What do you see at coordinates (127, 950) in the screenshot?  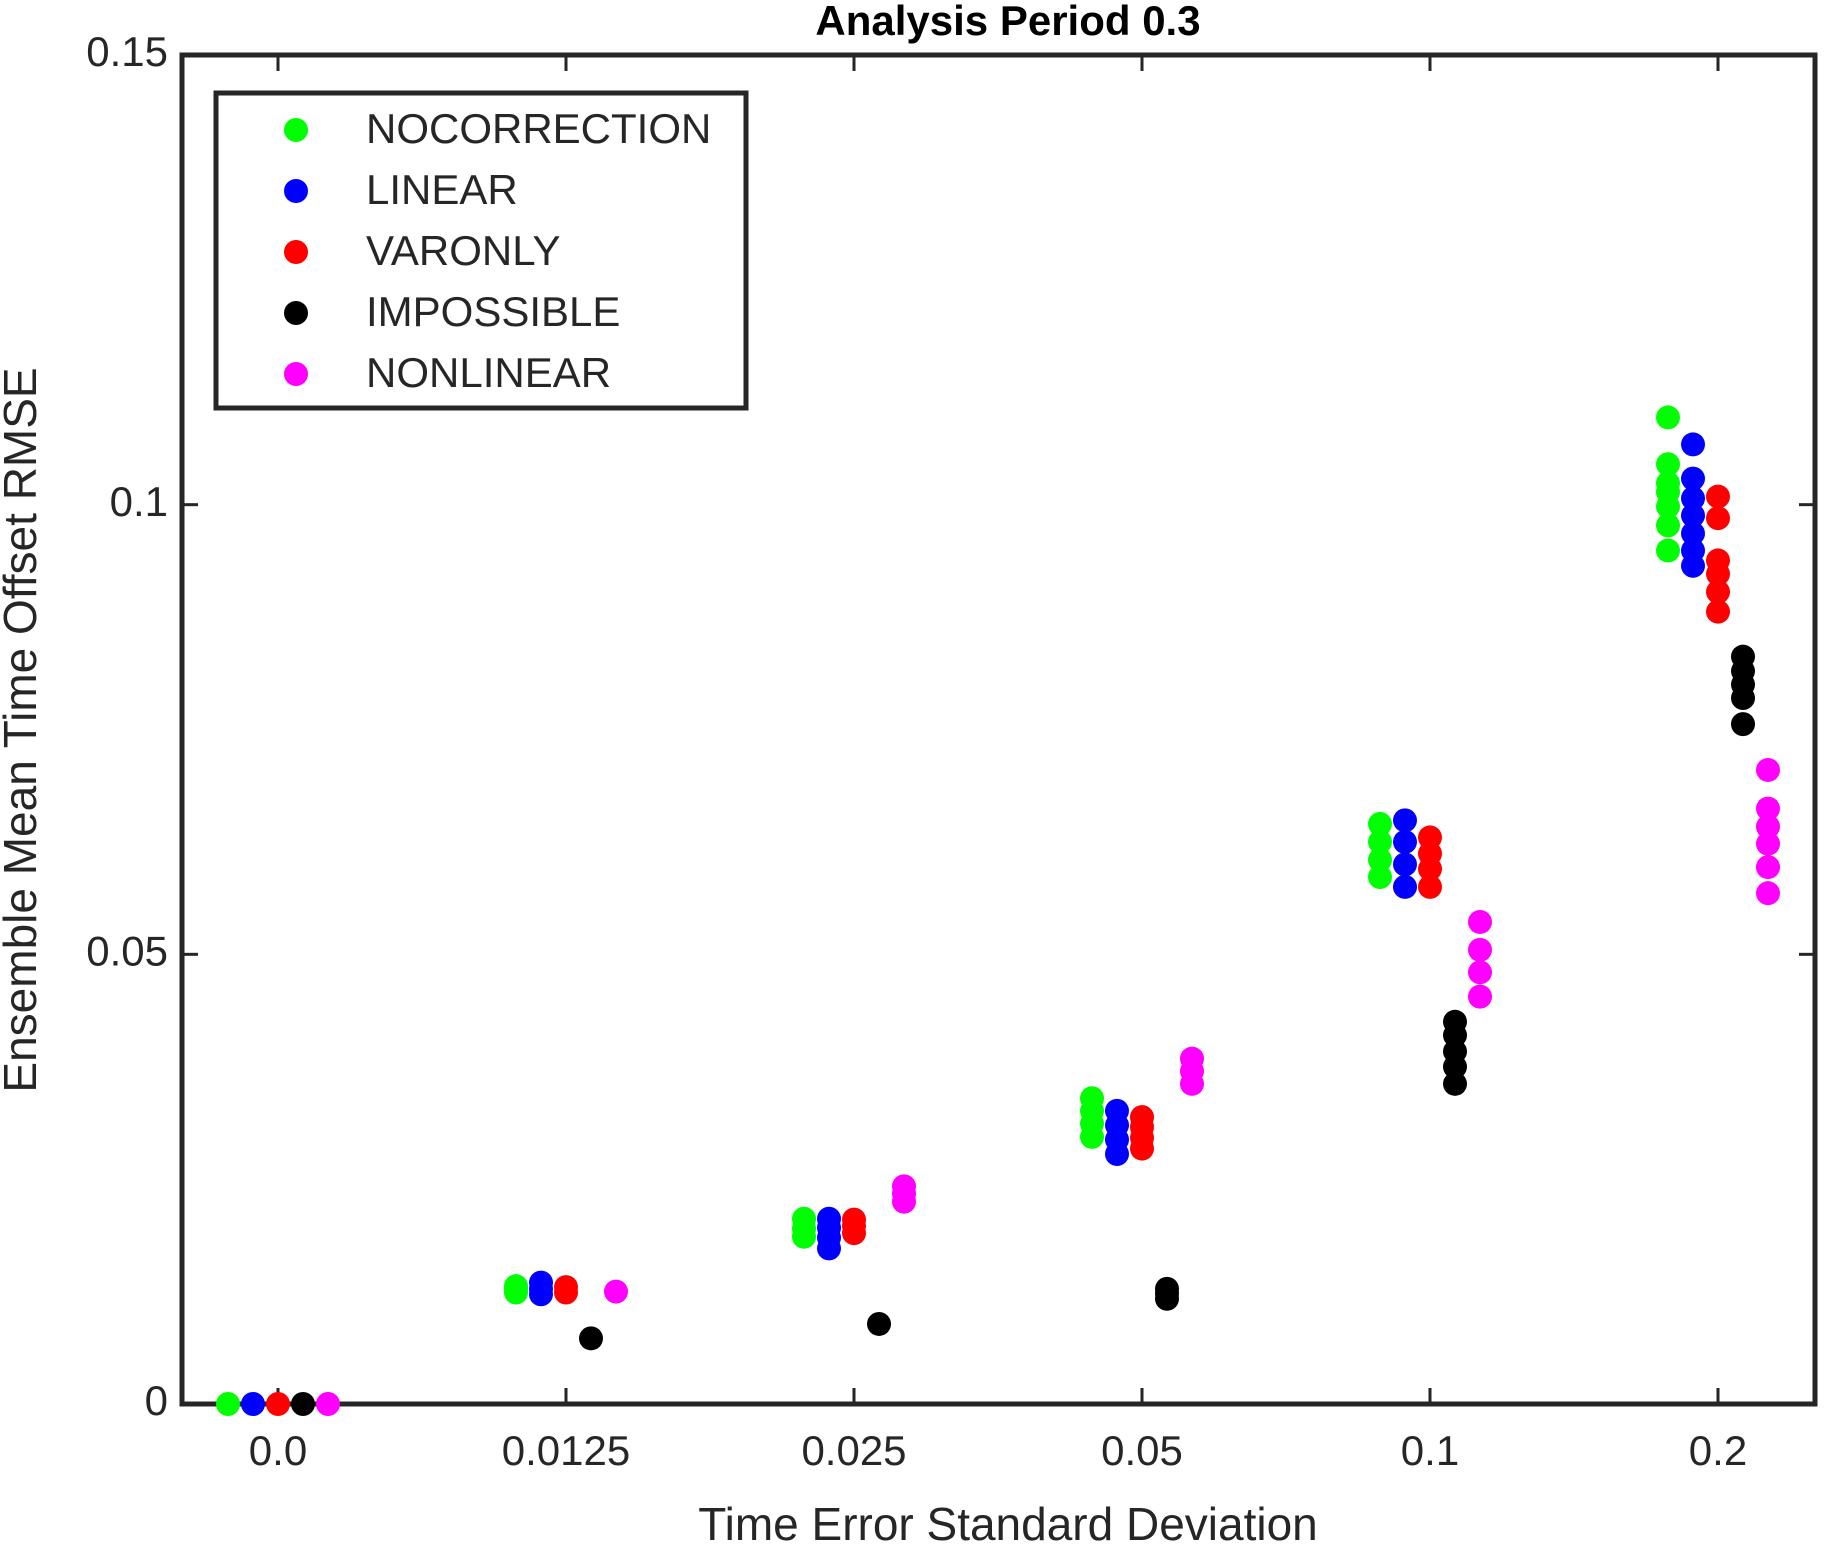 I see `y-tick-label: 0.05` at bounding box center [127, 950].